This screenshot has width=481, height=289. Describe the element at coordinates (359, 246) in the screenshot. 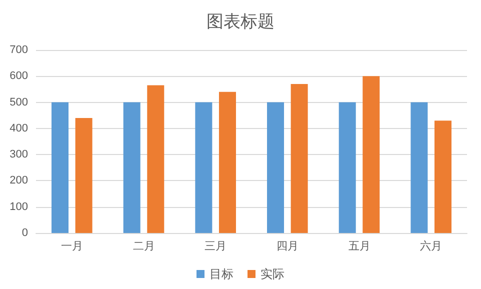

I see `x-tick-label: 五月` at that location.